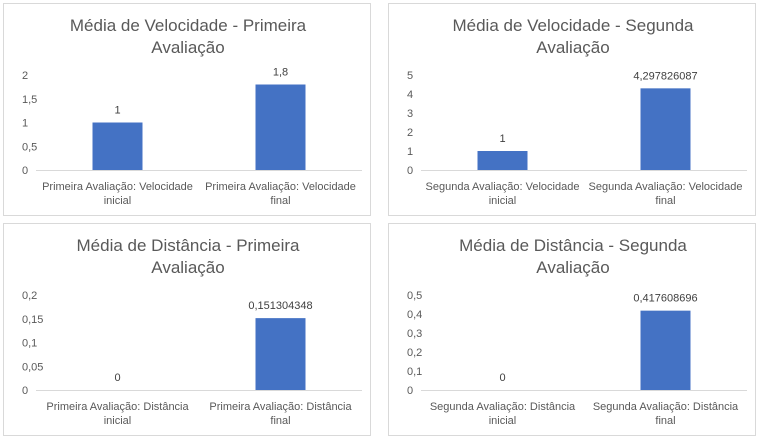 Image resolution: width=760 pixels, height=440 pixels. I want to click on data-label: 0,151304348, so click(280, 306).